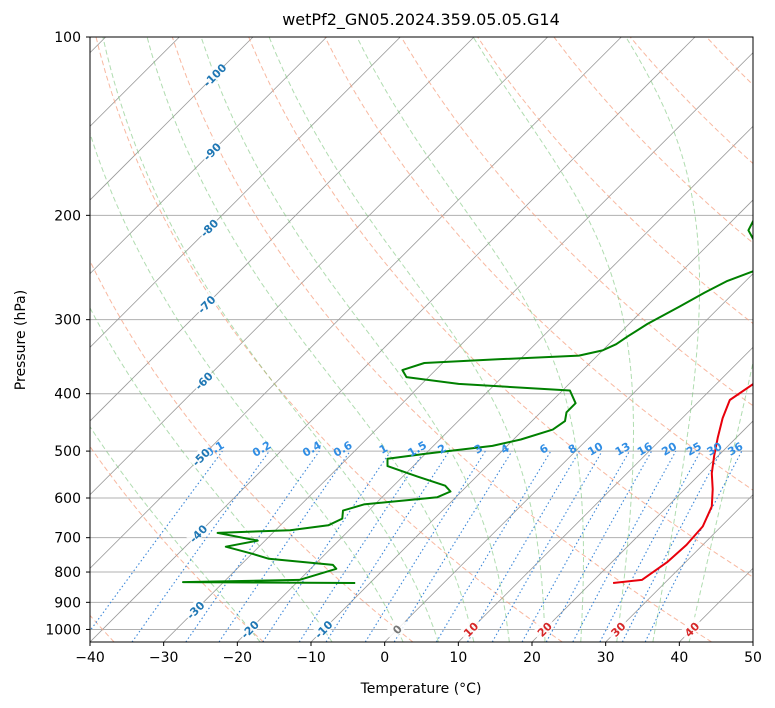  Describe the element at coordinates (311, 658) in the screenshot. I see `x-tick-label: −10` at that location.